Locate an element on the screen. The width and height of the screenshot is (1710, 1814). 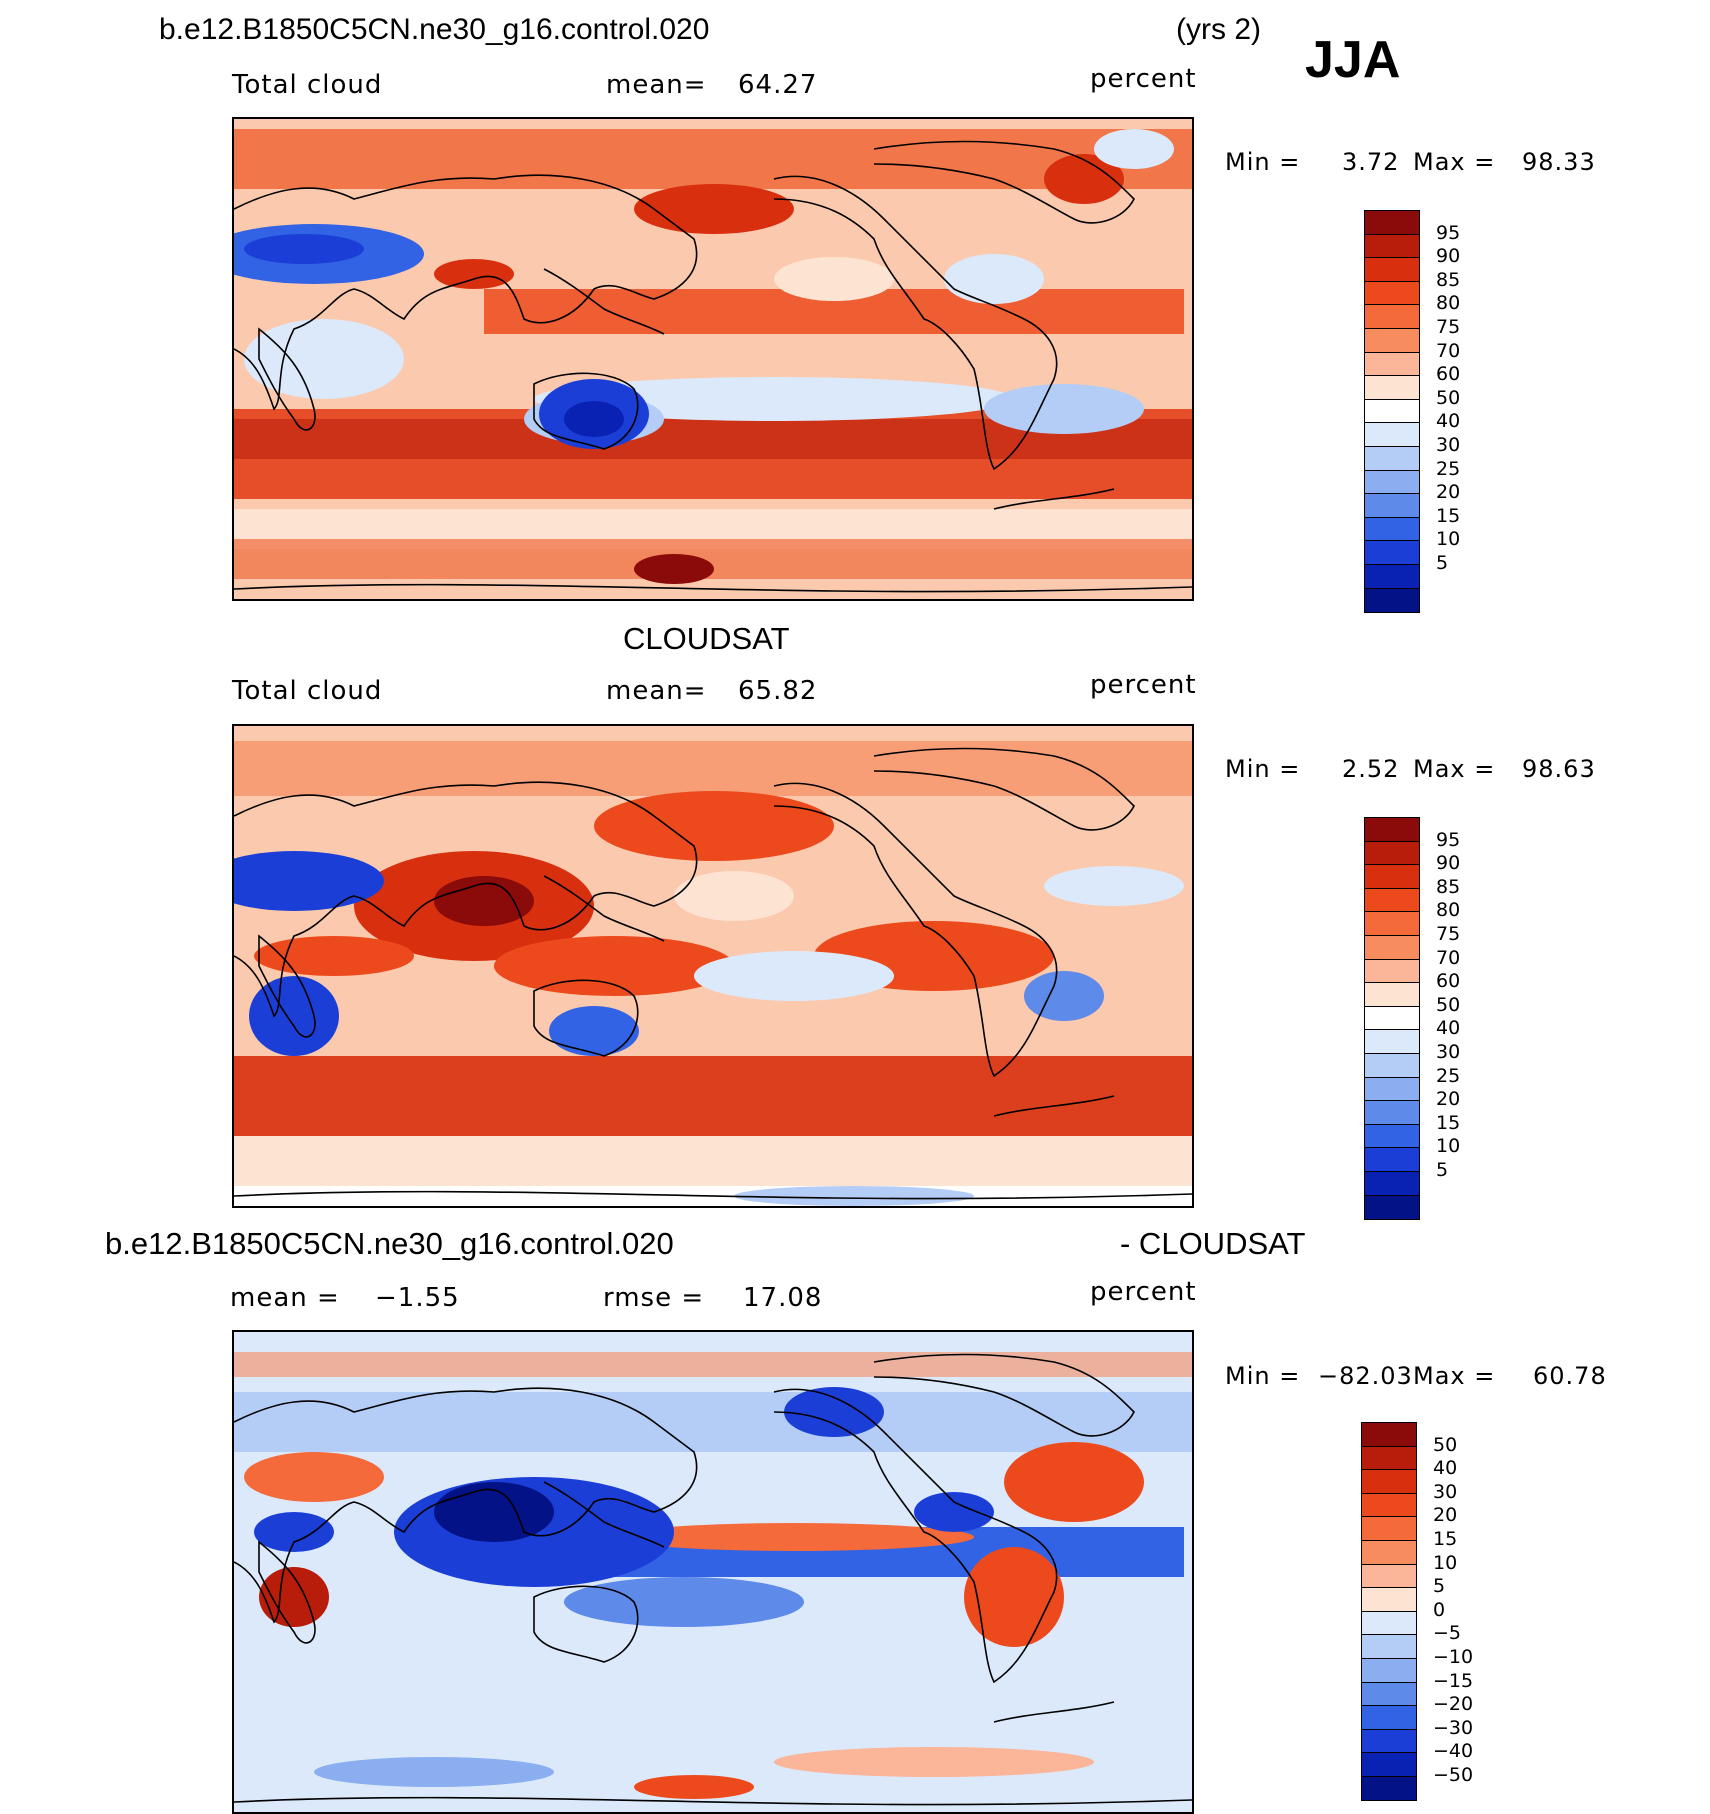
colorbar-tick-label: −20 is located at coordinates (1453, 1704).